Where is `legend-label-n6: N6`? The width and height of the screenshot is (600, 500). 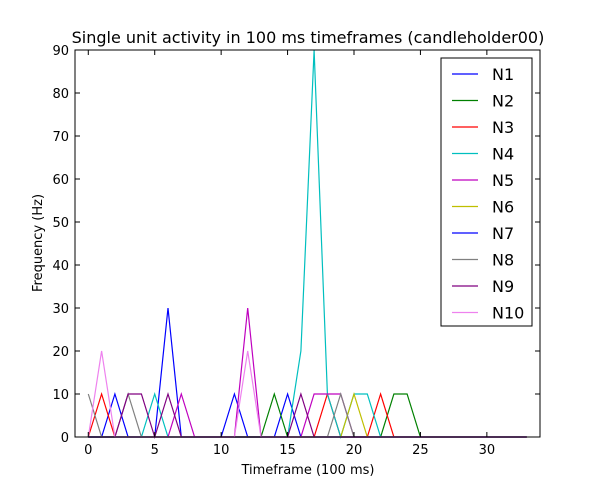
legend-label-n6: N6 is located at coordinates (503, 207).